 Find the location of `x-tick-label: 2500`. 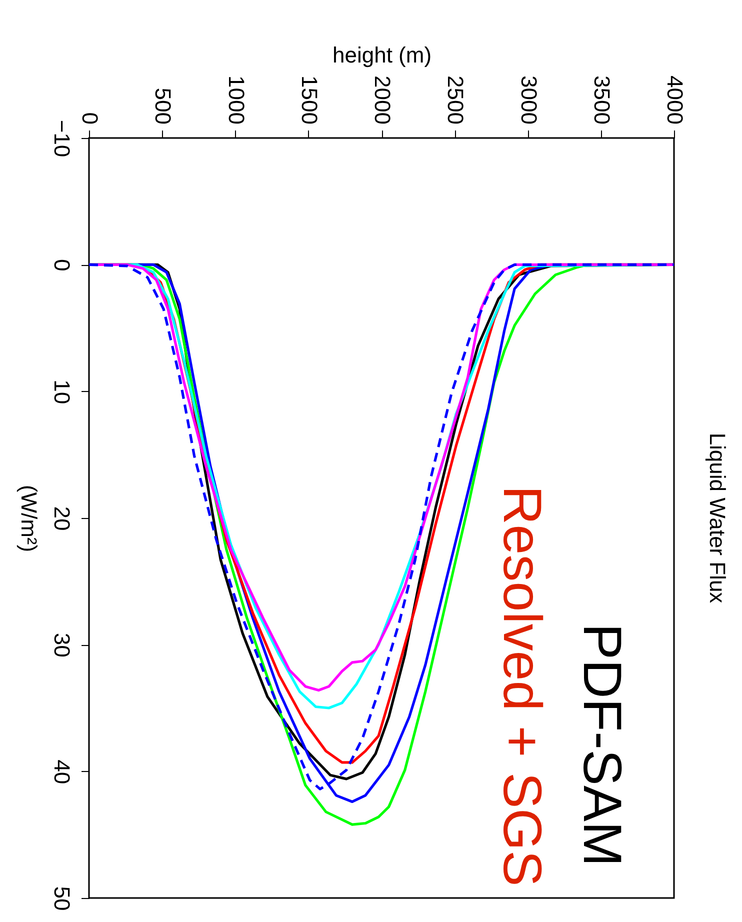

x-tick-label: 2500 is located at coordinates (455, 100).